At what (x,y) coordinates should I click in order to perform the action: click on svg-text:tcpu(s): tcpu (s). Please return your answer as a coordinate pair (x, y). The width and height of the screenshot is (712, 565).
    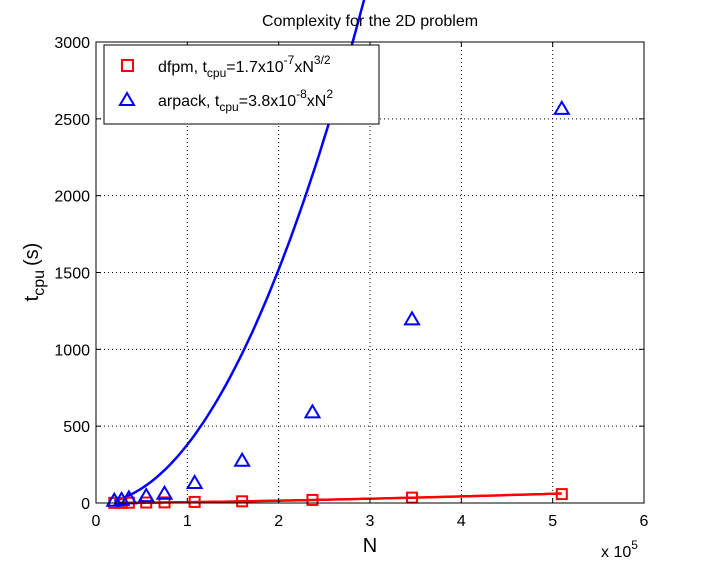
    Looking at the image, I should click on (34, 272).